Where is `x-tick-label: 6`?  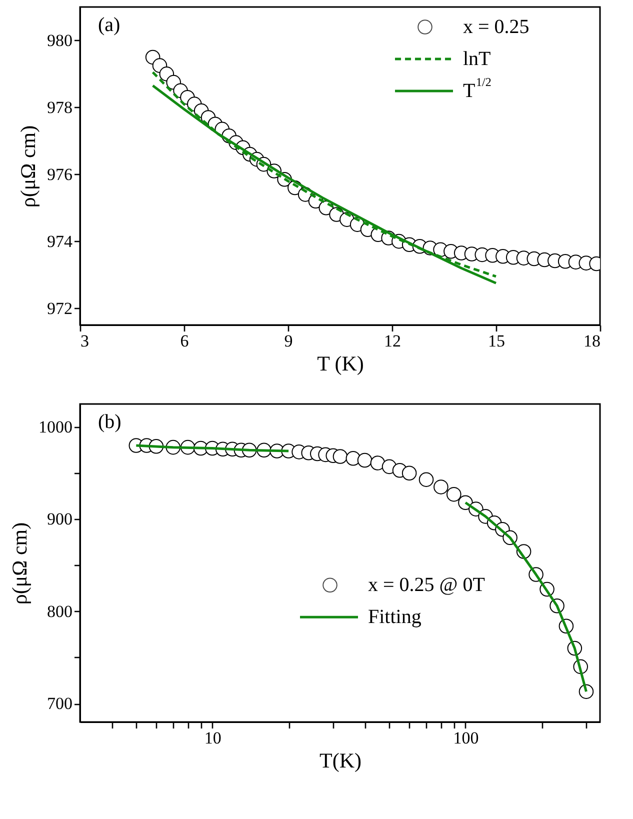 x-tick-label: 6 is located at coordinates (184, 341).